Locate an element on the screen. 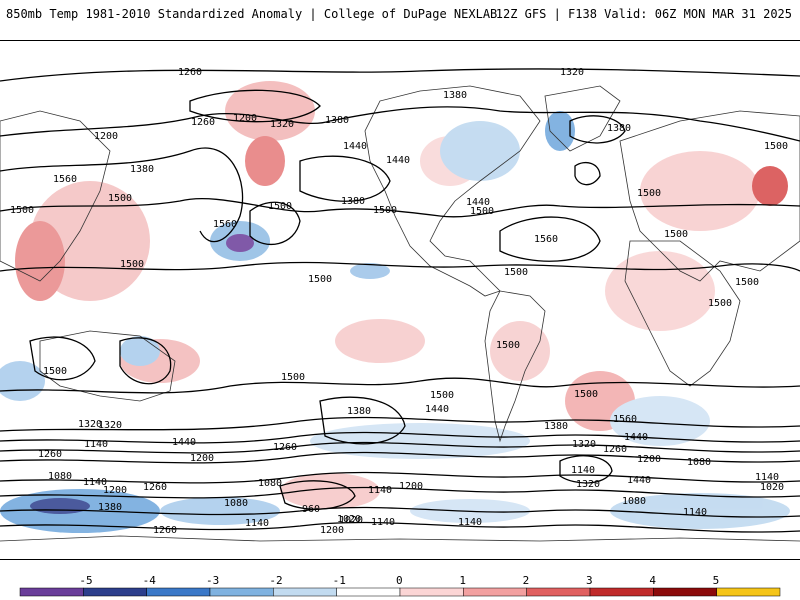  colorbar-tick-label: -4 is located at coordinates (150, 580).